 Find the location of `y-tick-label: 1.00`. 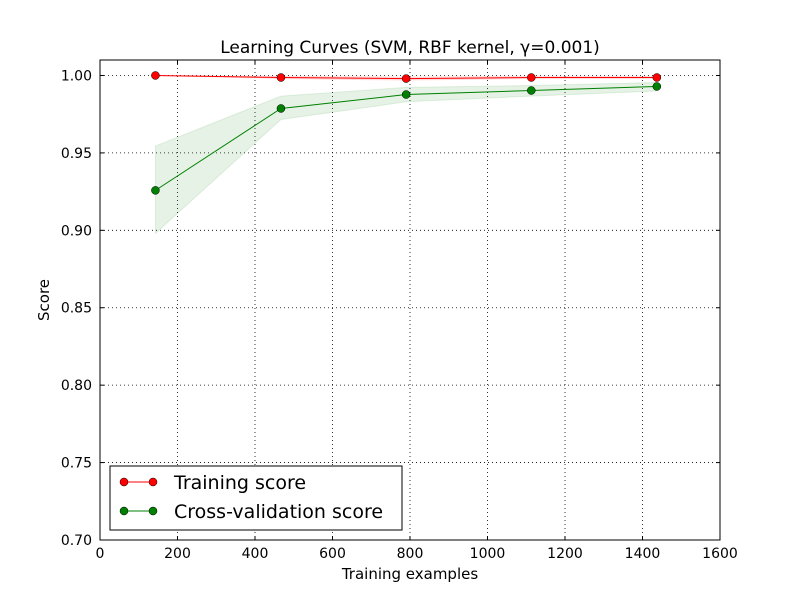

y-tick-label: 1.00 is located at coordinates (76, 76).